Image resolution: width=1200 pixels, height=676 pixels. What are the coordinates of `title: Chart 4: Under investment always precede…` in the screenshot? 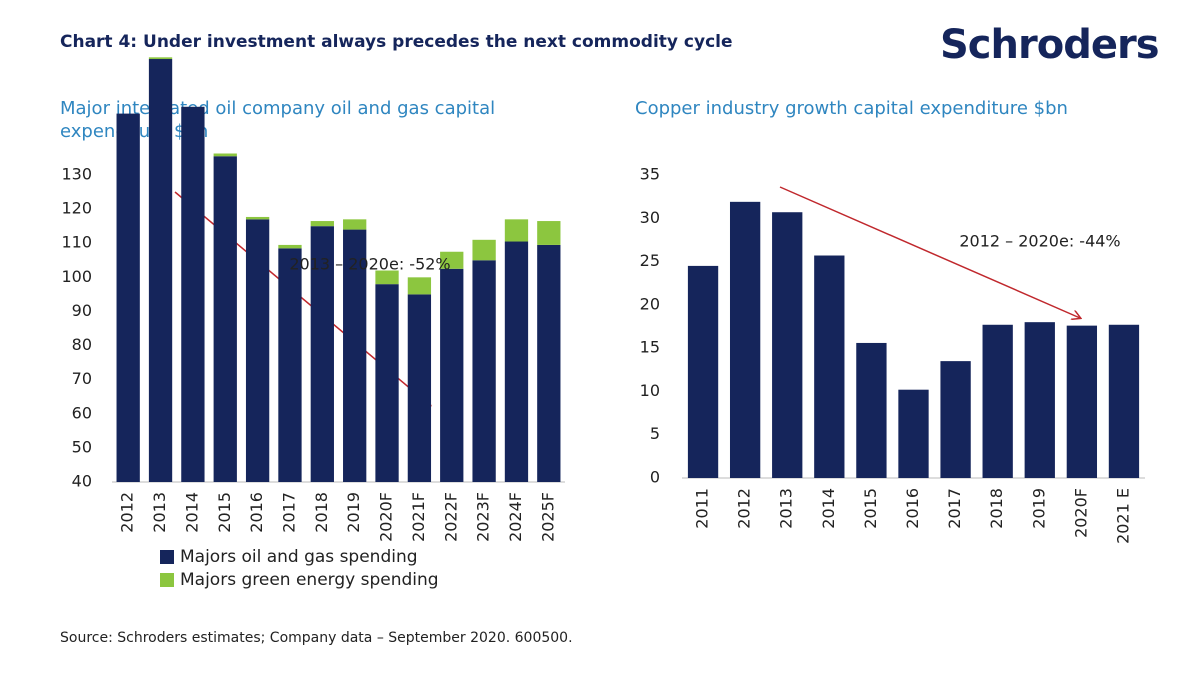 It's located at (396, 42).